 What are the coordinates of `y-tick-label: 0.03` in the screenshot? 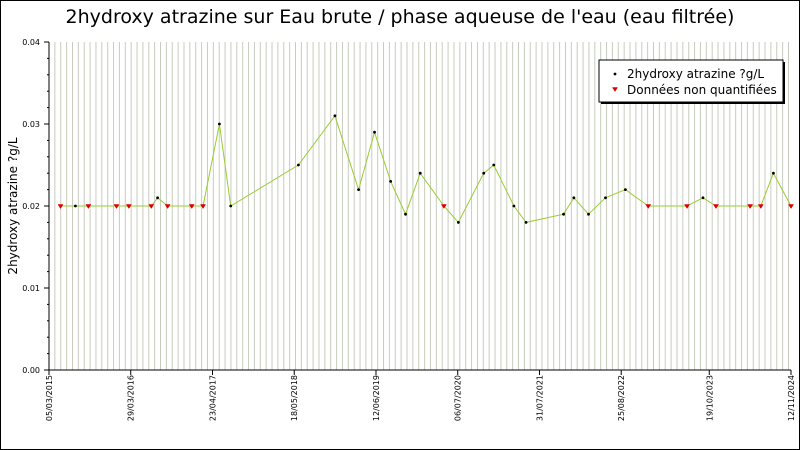 It's located at (31, 124).